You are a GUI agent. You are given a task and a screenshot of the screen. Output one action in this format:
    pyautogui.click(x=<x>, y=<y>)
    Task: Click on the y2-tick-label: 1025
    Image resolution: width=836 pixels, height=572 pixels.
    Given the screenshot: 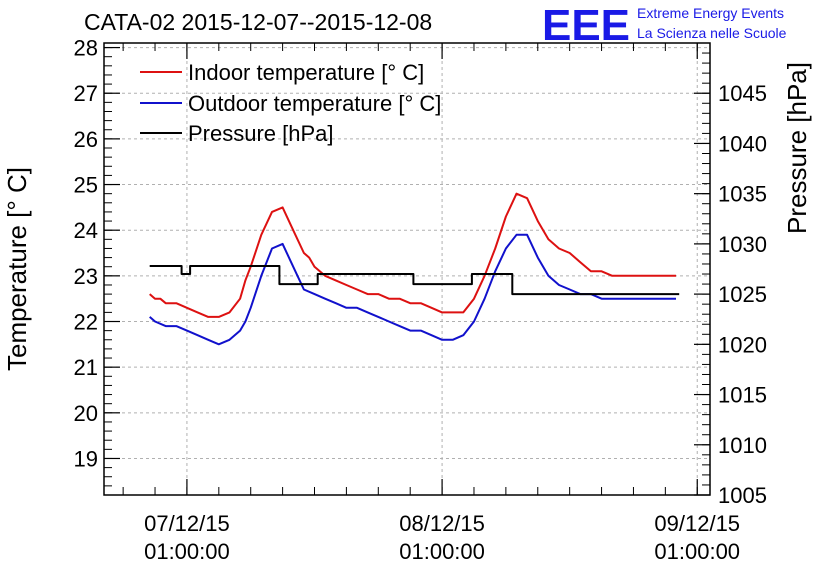 What is the action you would take?
    pyautogui.click(x=742, y=294)
    